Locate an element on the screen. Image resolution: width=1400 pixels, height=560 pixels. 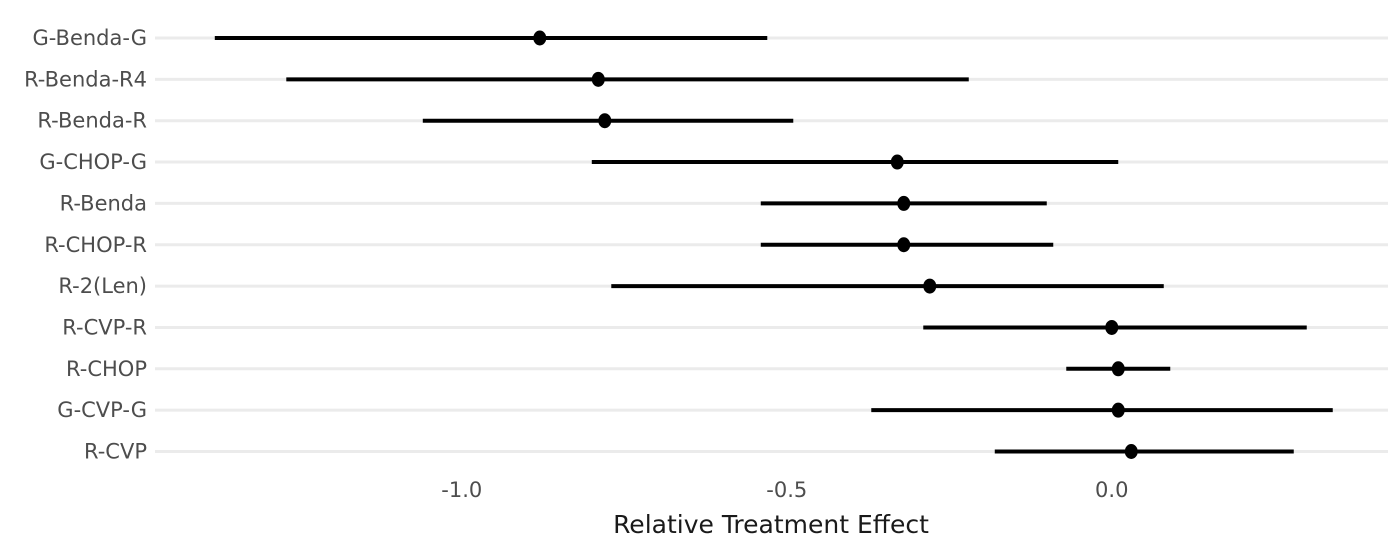
y-axis-label: R-2(Len) is located at coordinates (102, 286).